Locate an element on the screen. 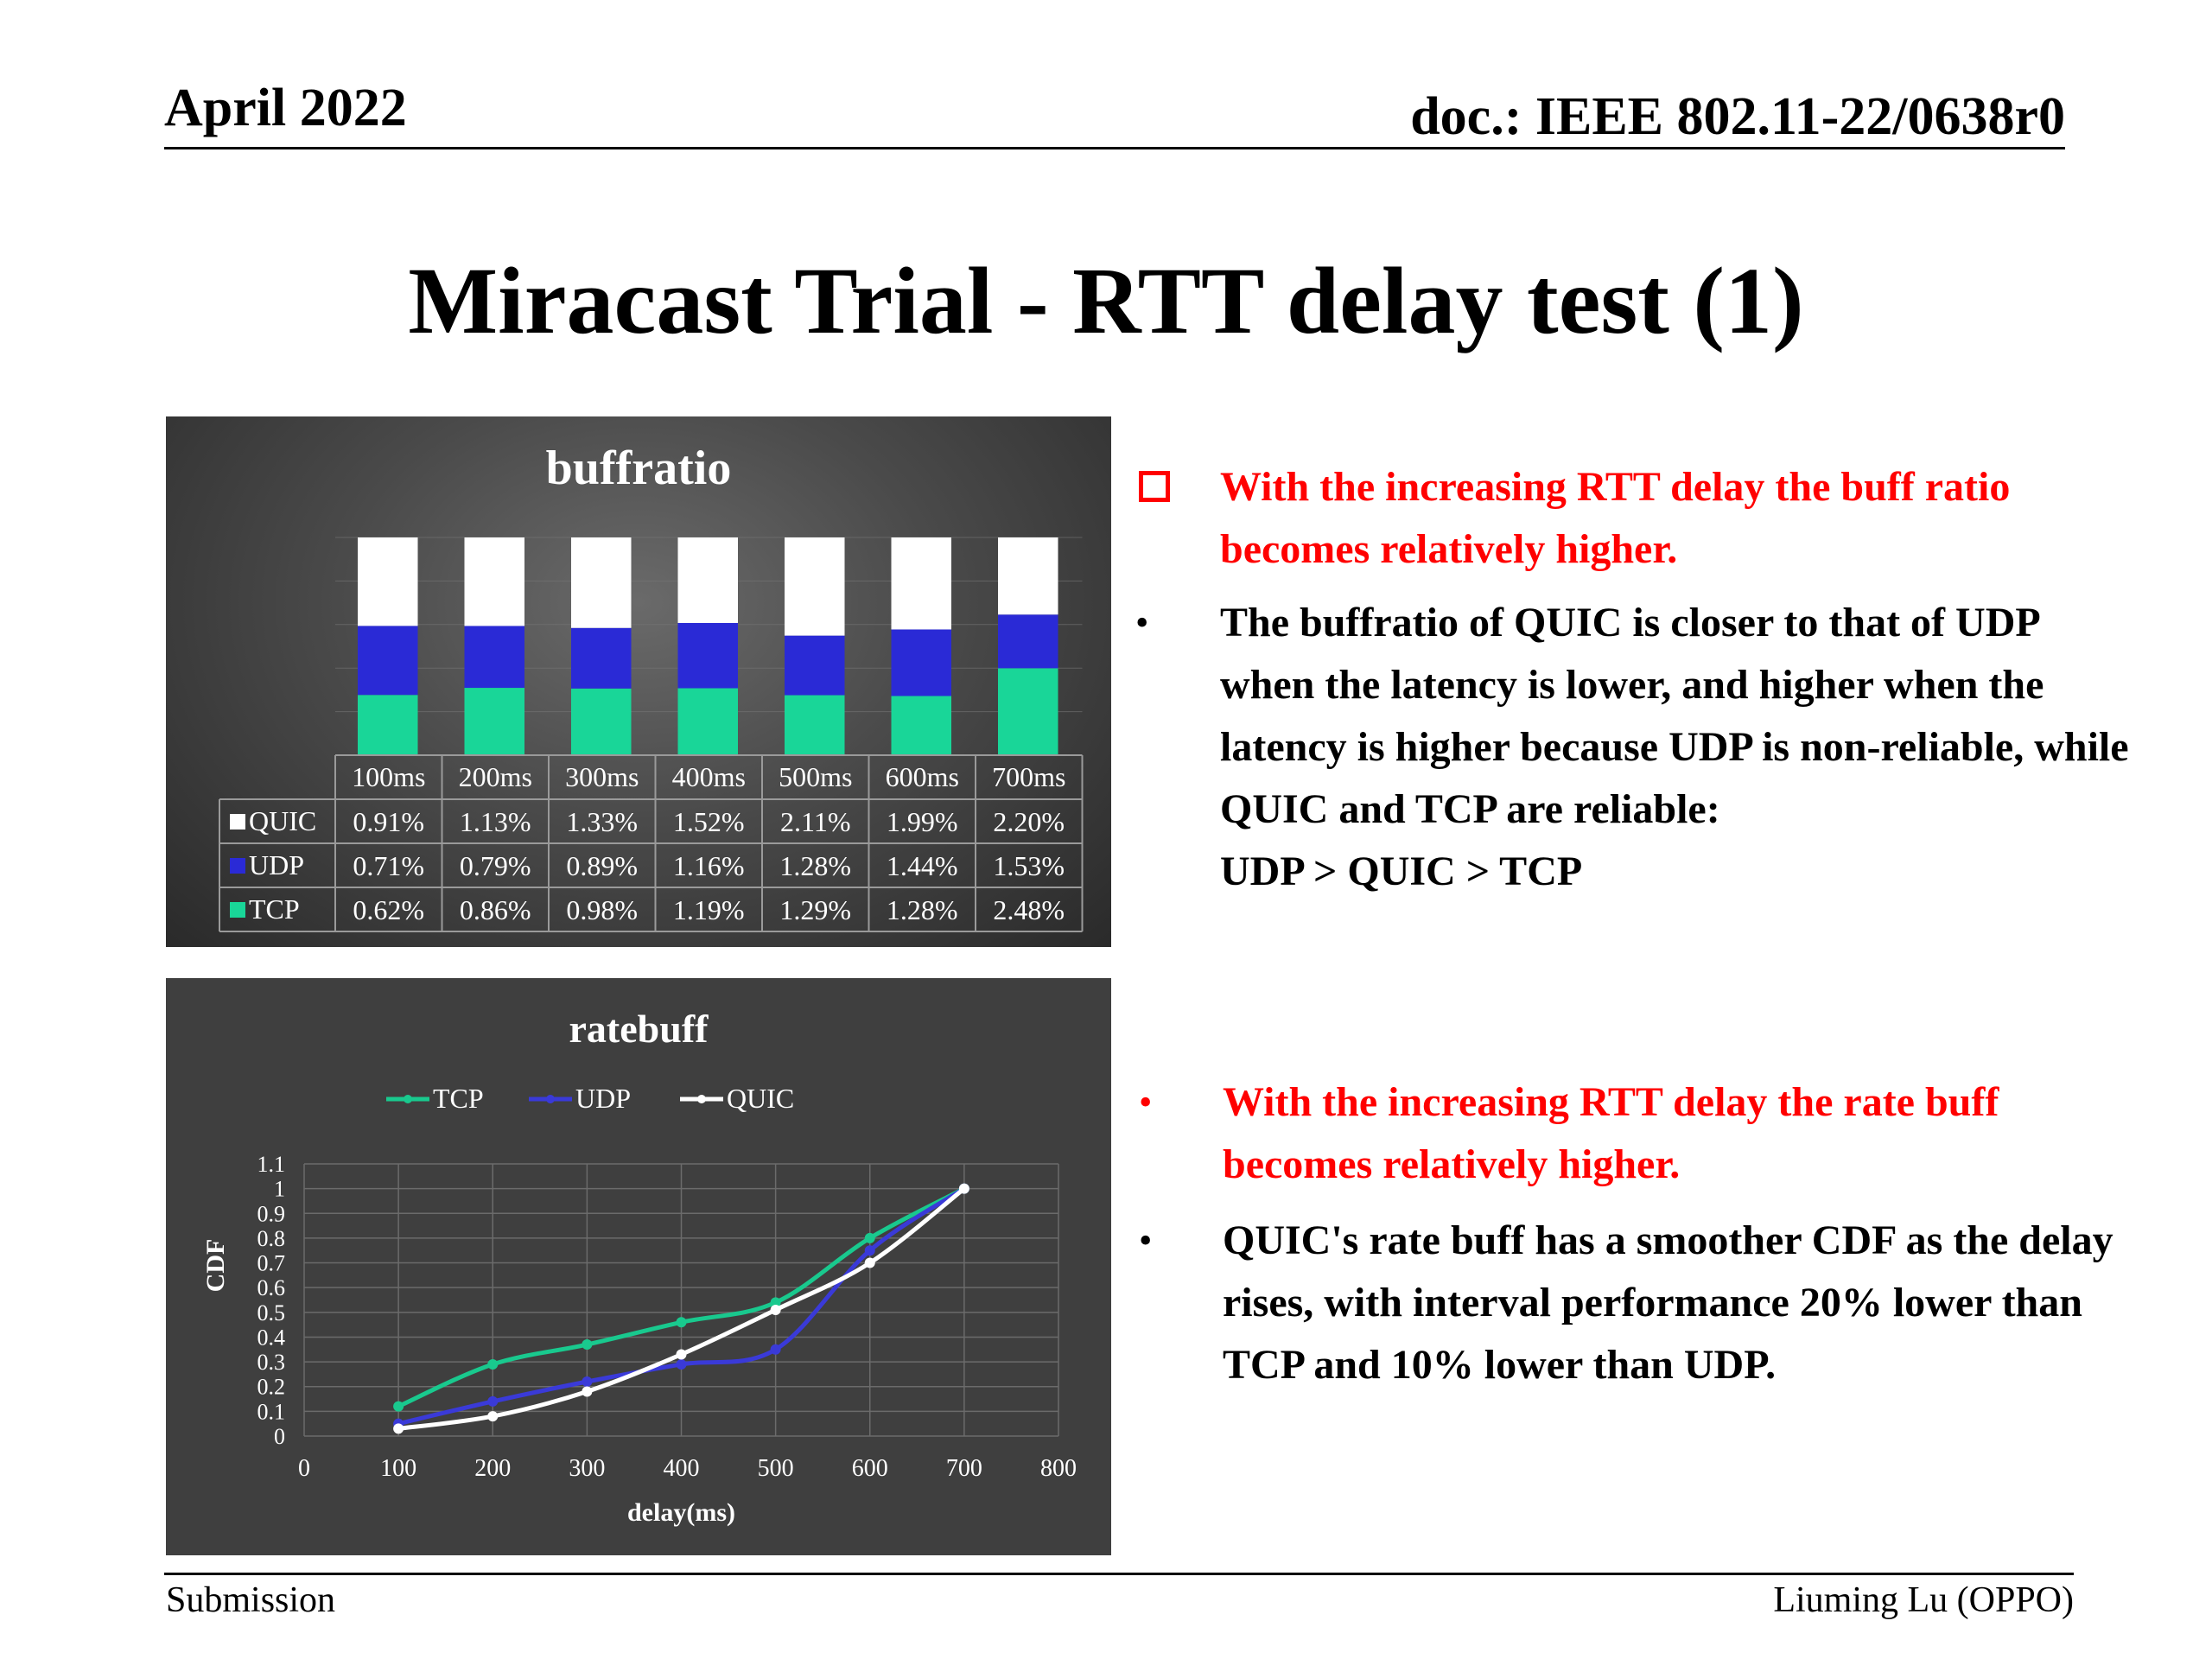 The width and height of the screenshot is (2212, 1659). header-divider is located at coordinates (1114, 148).